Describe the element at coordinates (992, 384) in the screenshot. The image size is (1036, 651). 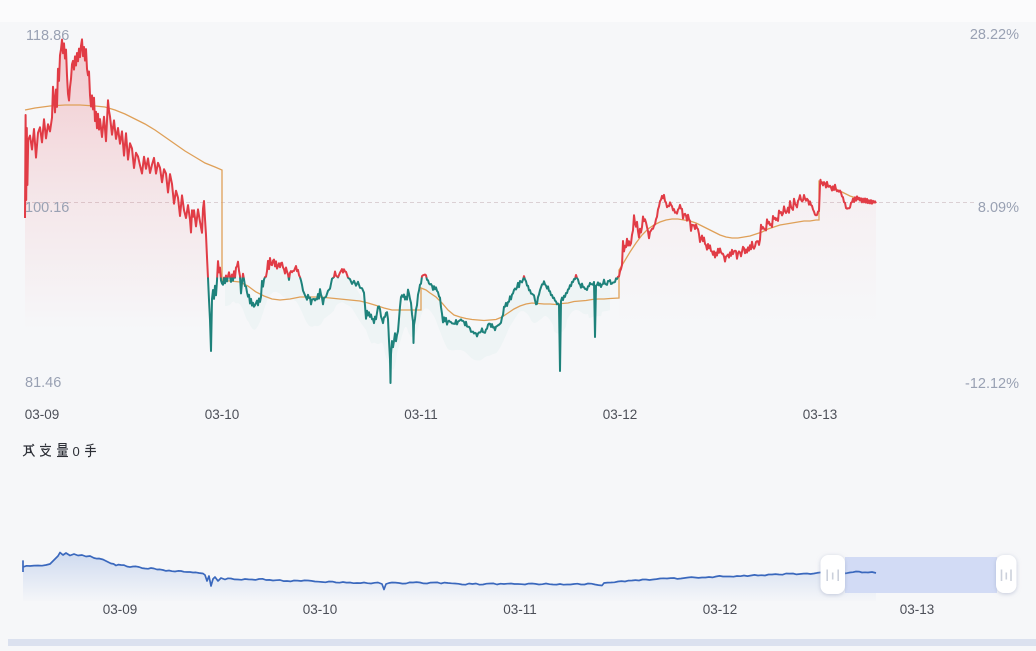
I see `svg-text: -12.12%` at that location.